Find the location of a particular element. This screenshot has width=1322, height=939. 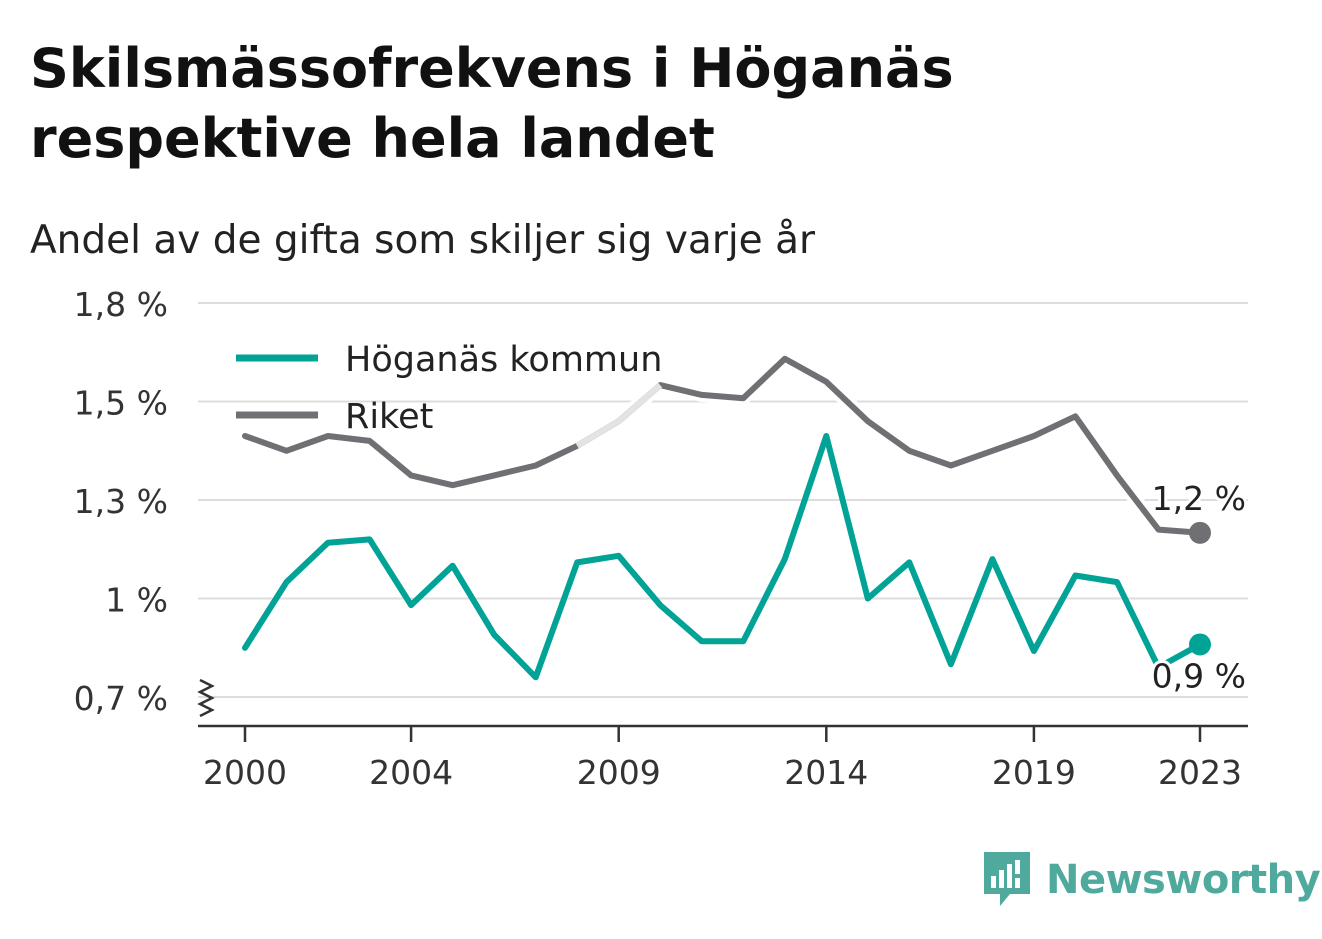

end-labels: 0,9 % 1,2 % is located at coordinates (1199, 587).